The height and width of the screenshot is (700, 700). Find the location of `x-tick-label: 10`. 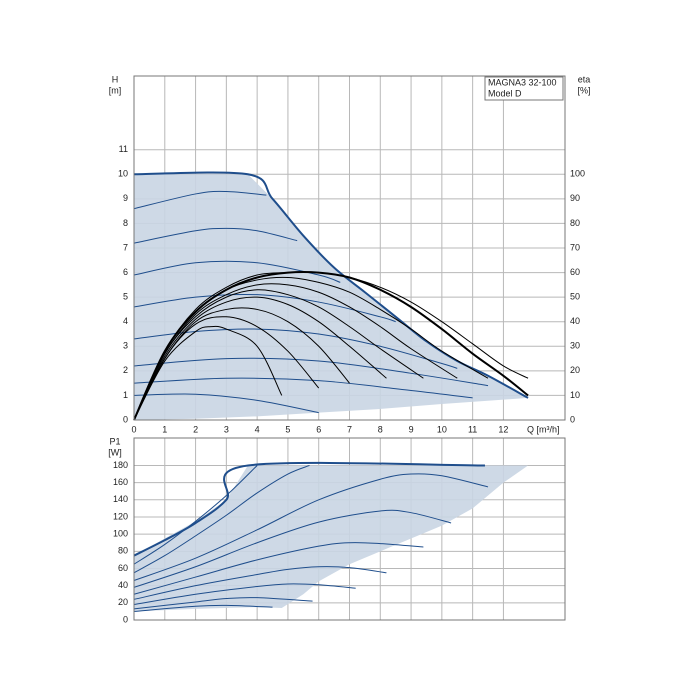

x-tick-label: 10 is located at coordinates (442, 429).